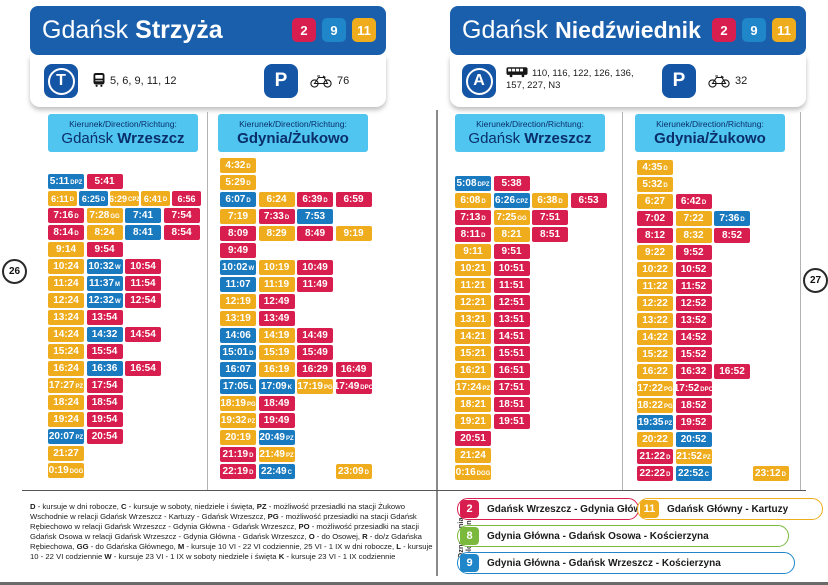 This screenshot has width=828, height=585. Describe the element at coordinates (76, 183) in the screenshot. I see `time-footnote-code: DPZ` at that location.